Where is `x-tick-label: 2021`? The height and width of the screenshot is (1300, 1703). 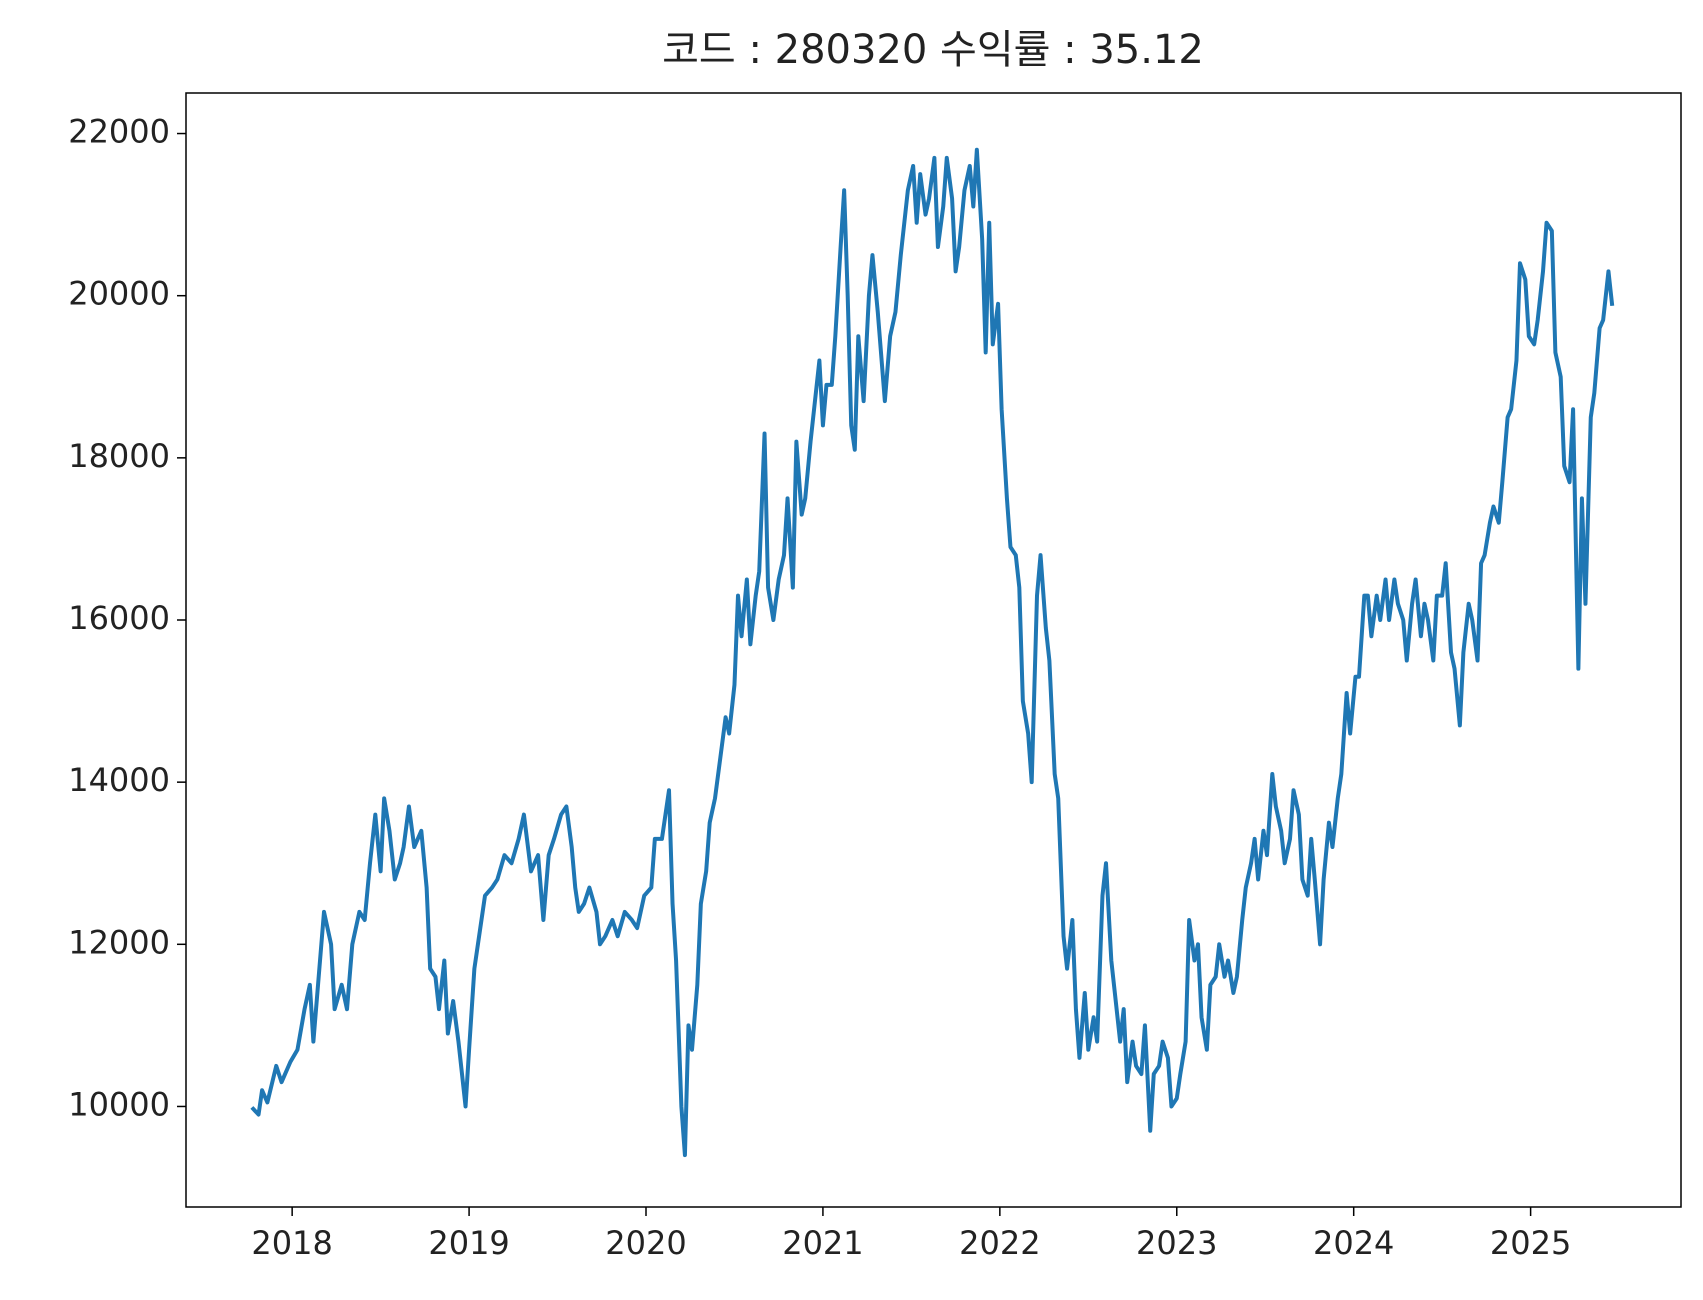 x-tick-label: 2021 is located at coordinates (822, 1243).